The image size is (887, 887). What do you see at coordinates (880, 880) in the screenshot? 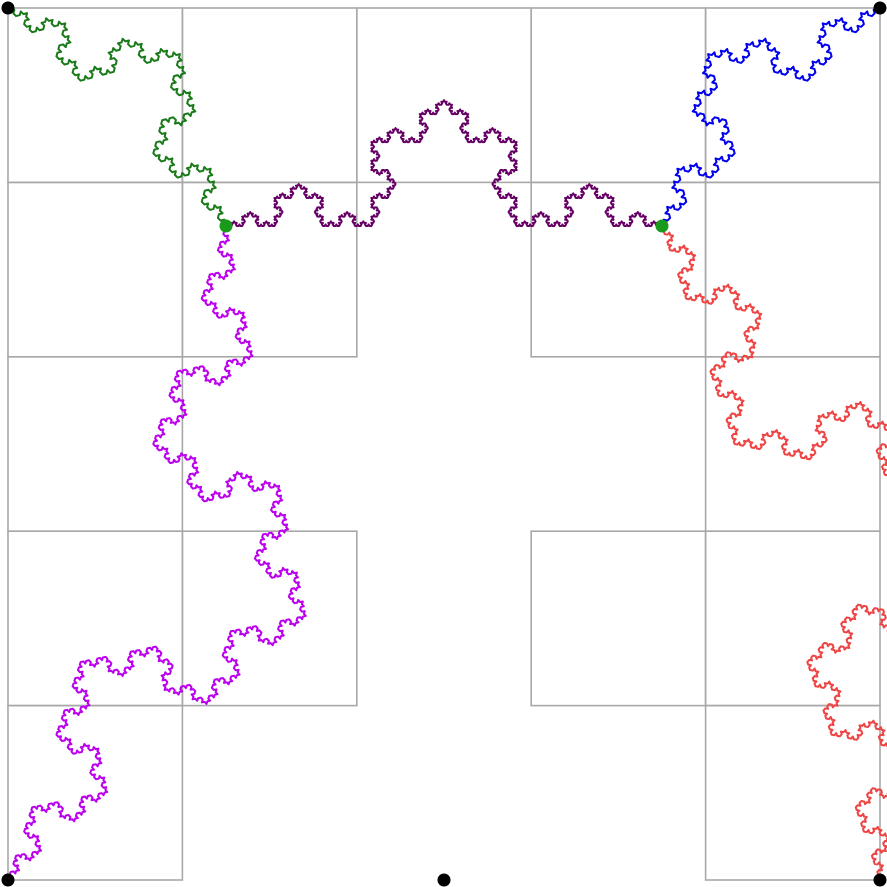
I see `point-bottom-right` at bounding box center [880, 880].